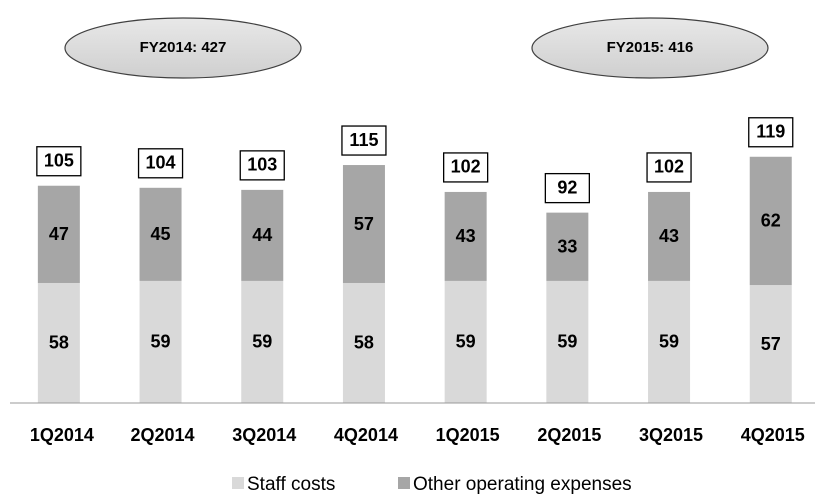  I want to click on x-tick-label: 3Q2015, so click(671, 435).